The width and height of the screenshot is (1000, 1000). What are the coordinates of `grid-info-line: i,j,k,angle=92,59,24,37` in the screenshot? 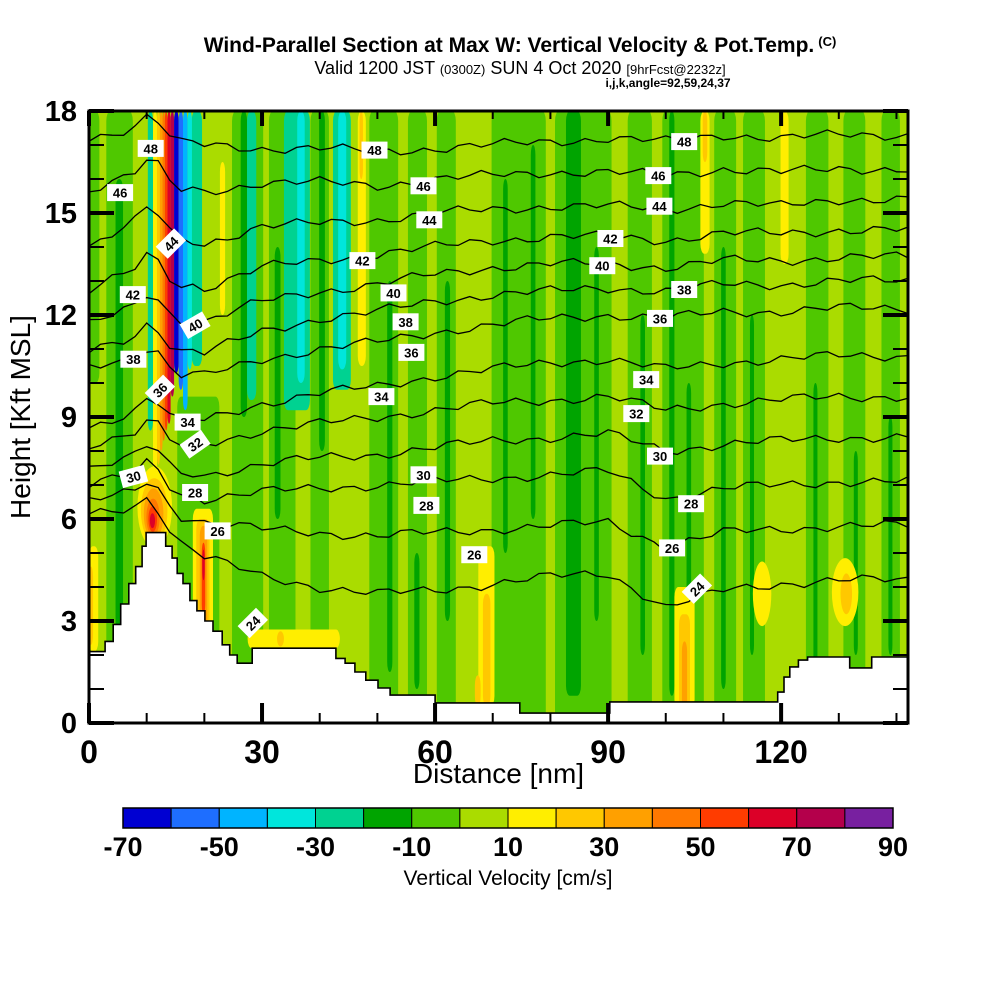 It's located at (668, 83).